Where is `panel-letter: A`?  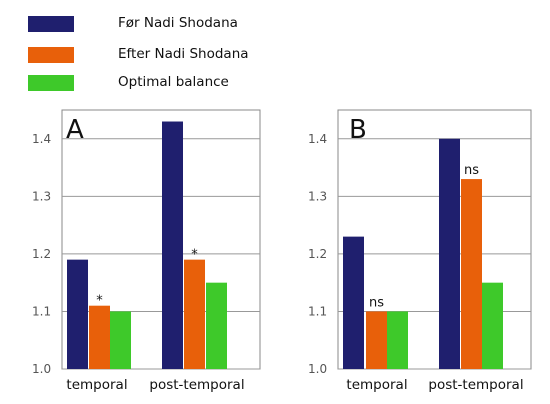
panel-letter: A is located at coordinates (75, 130).